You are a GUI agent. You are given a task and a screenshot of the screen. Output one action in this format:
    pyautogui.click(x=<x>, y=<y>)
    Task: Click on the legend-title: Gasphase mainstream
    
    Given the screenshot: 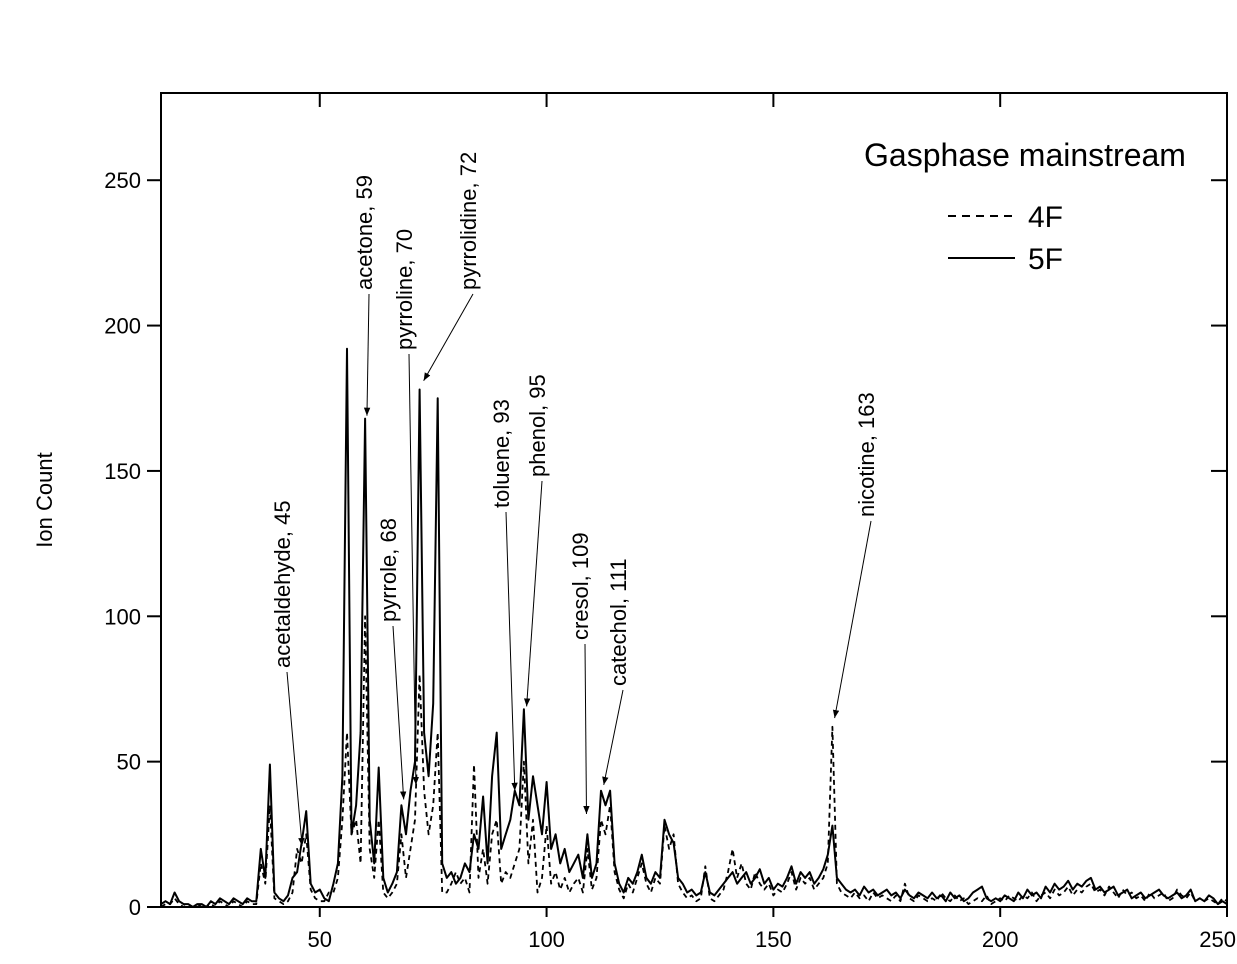 What is the action you would take?
    pyautogui.click(x=1025, y=155)
    